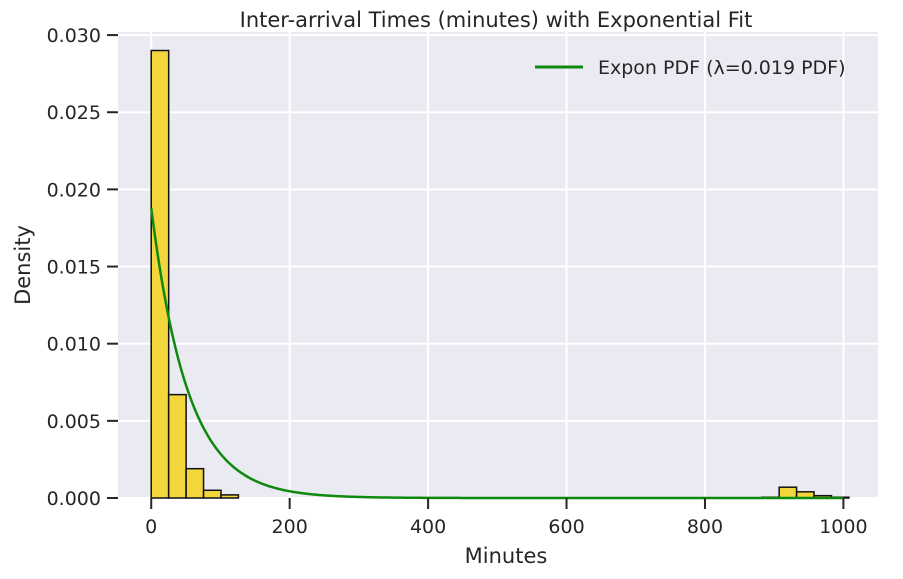 The width and height of the screenshot is (903, 579). Describe the element at coordinates (566, 527) in the screenshot. I see `x-tick-label: 600` at that location.